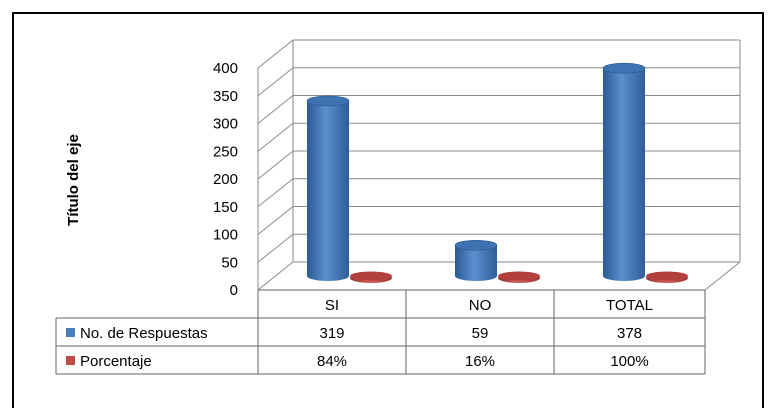 The width and height of the screenshot is (769, 408). What do you see at coordinates (73, 180) in the screenshot?
I see `y-axis-title: Título del eje` at bounding box center [73, 180].